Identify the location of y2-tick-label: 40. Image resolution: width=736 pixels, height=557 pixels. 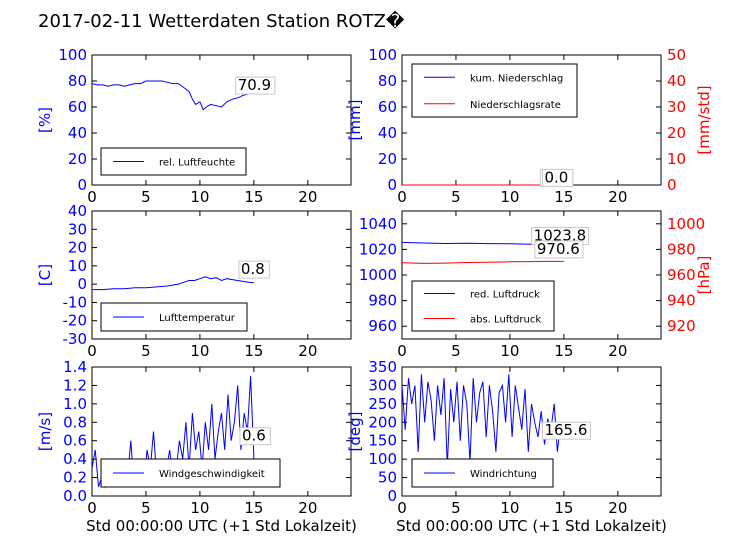
(676, 81).